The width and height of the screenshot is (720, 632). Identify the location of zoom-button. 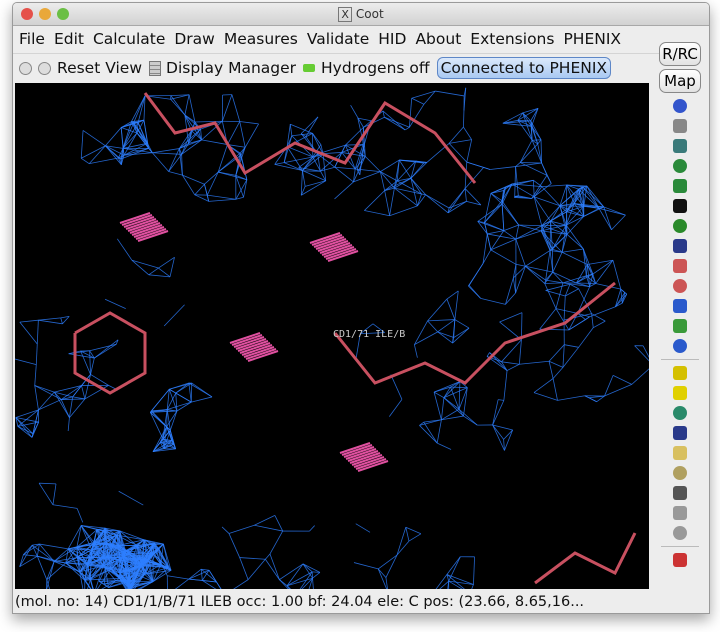
(63, 14).